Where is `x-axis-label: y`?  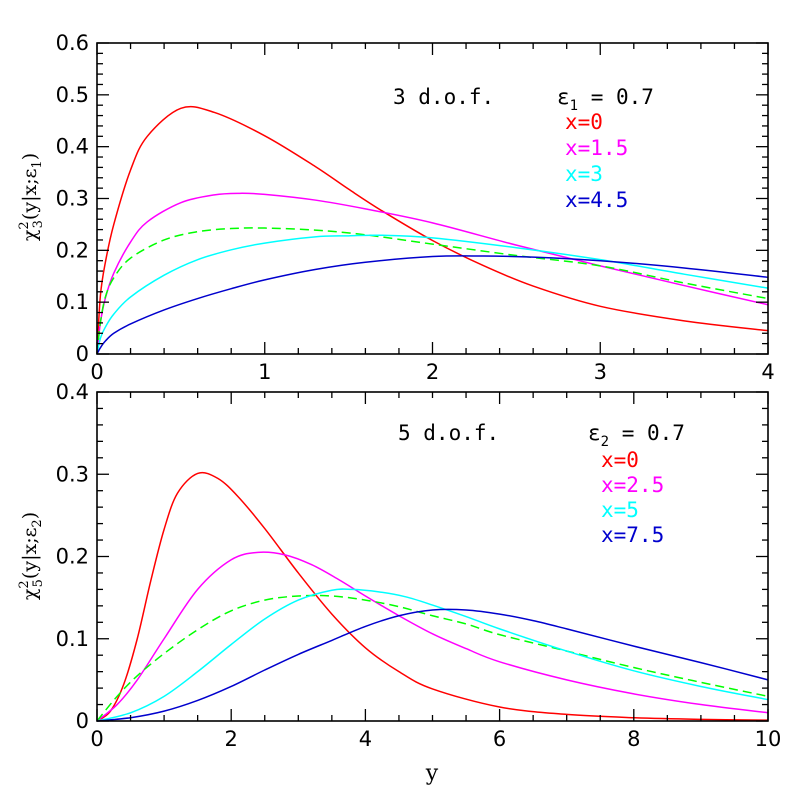 x-axis-label: y is located at coordinates (432, 773).